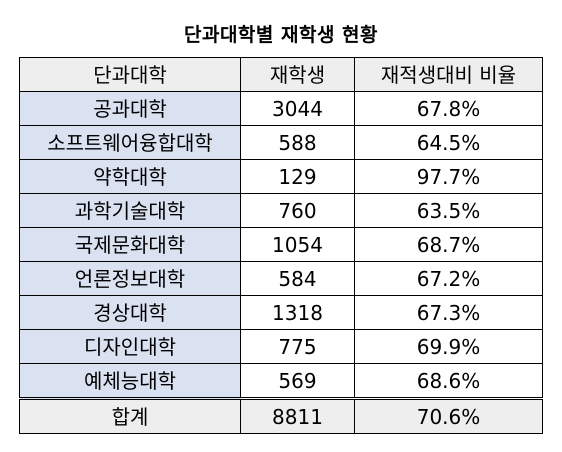  I want to click on college-cell: 공과대학, so click(130, 108).